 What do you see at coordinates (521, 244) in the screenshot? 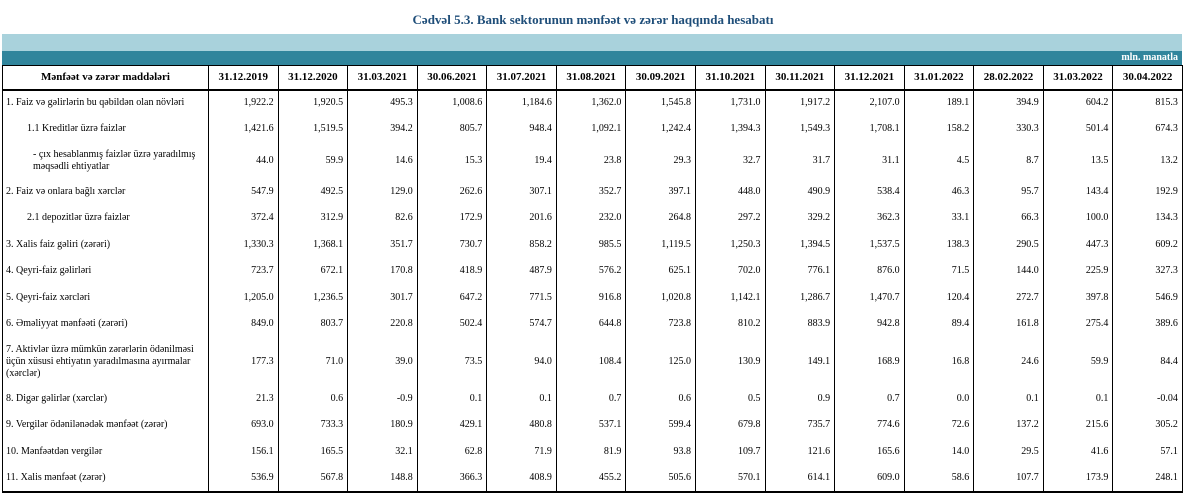
I see `cell-value: 858.2` at bounding box center [521, 244].